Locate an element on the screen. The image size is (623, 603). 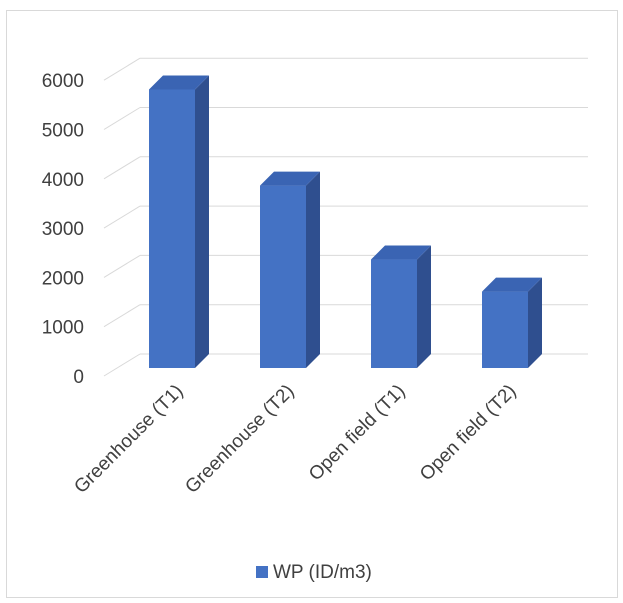
x-tick-label: Open field (T1) is located at coordinates (357, 433).